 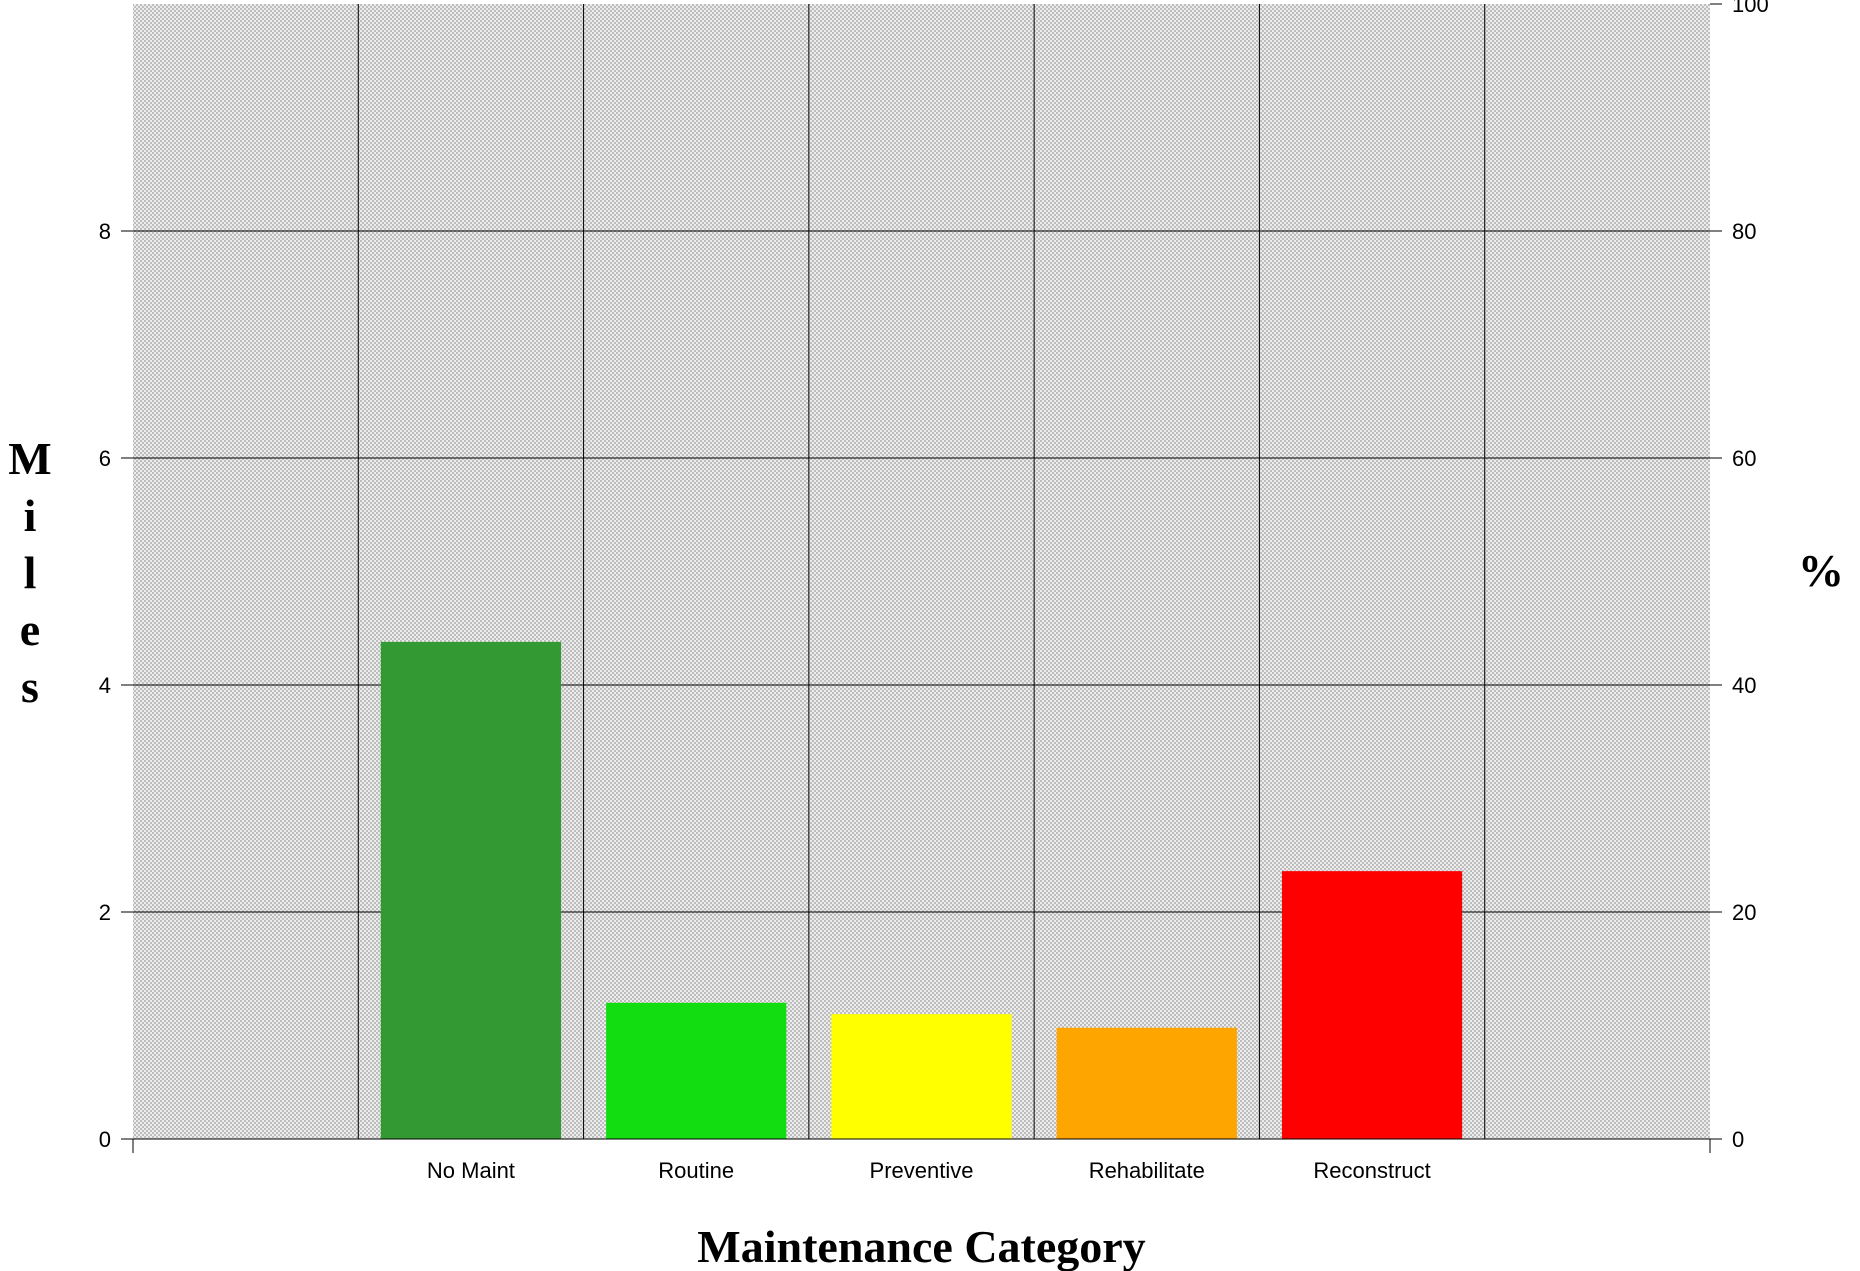 What do you see at coordinates (1821, 570) in the screenshot?
I see `y2-axis-title: %` at bounding box center [1821, 570].